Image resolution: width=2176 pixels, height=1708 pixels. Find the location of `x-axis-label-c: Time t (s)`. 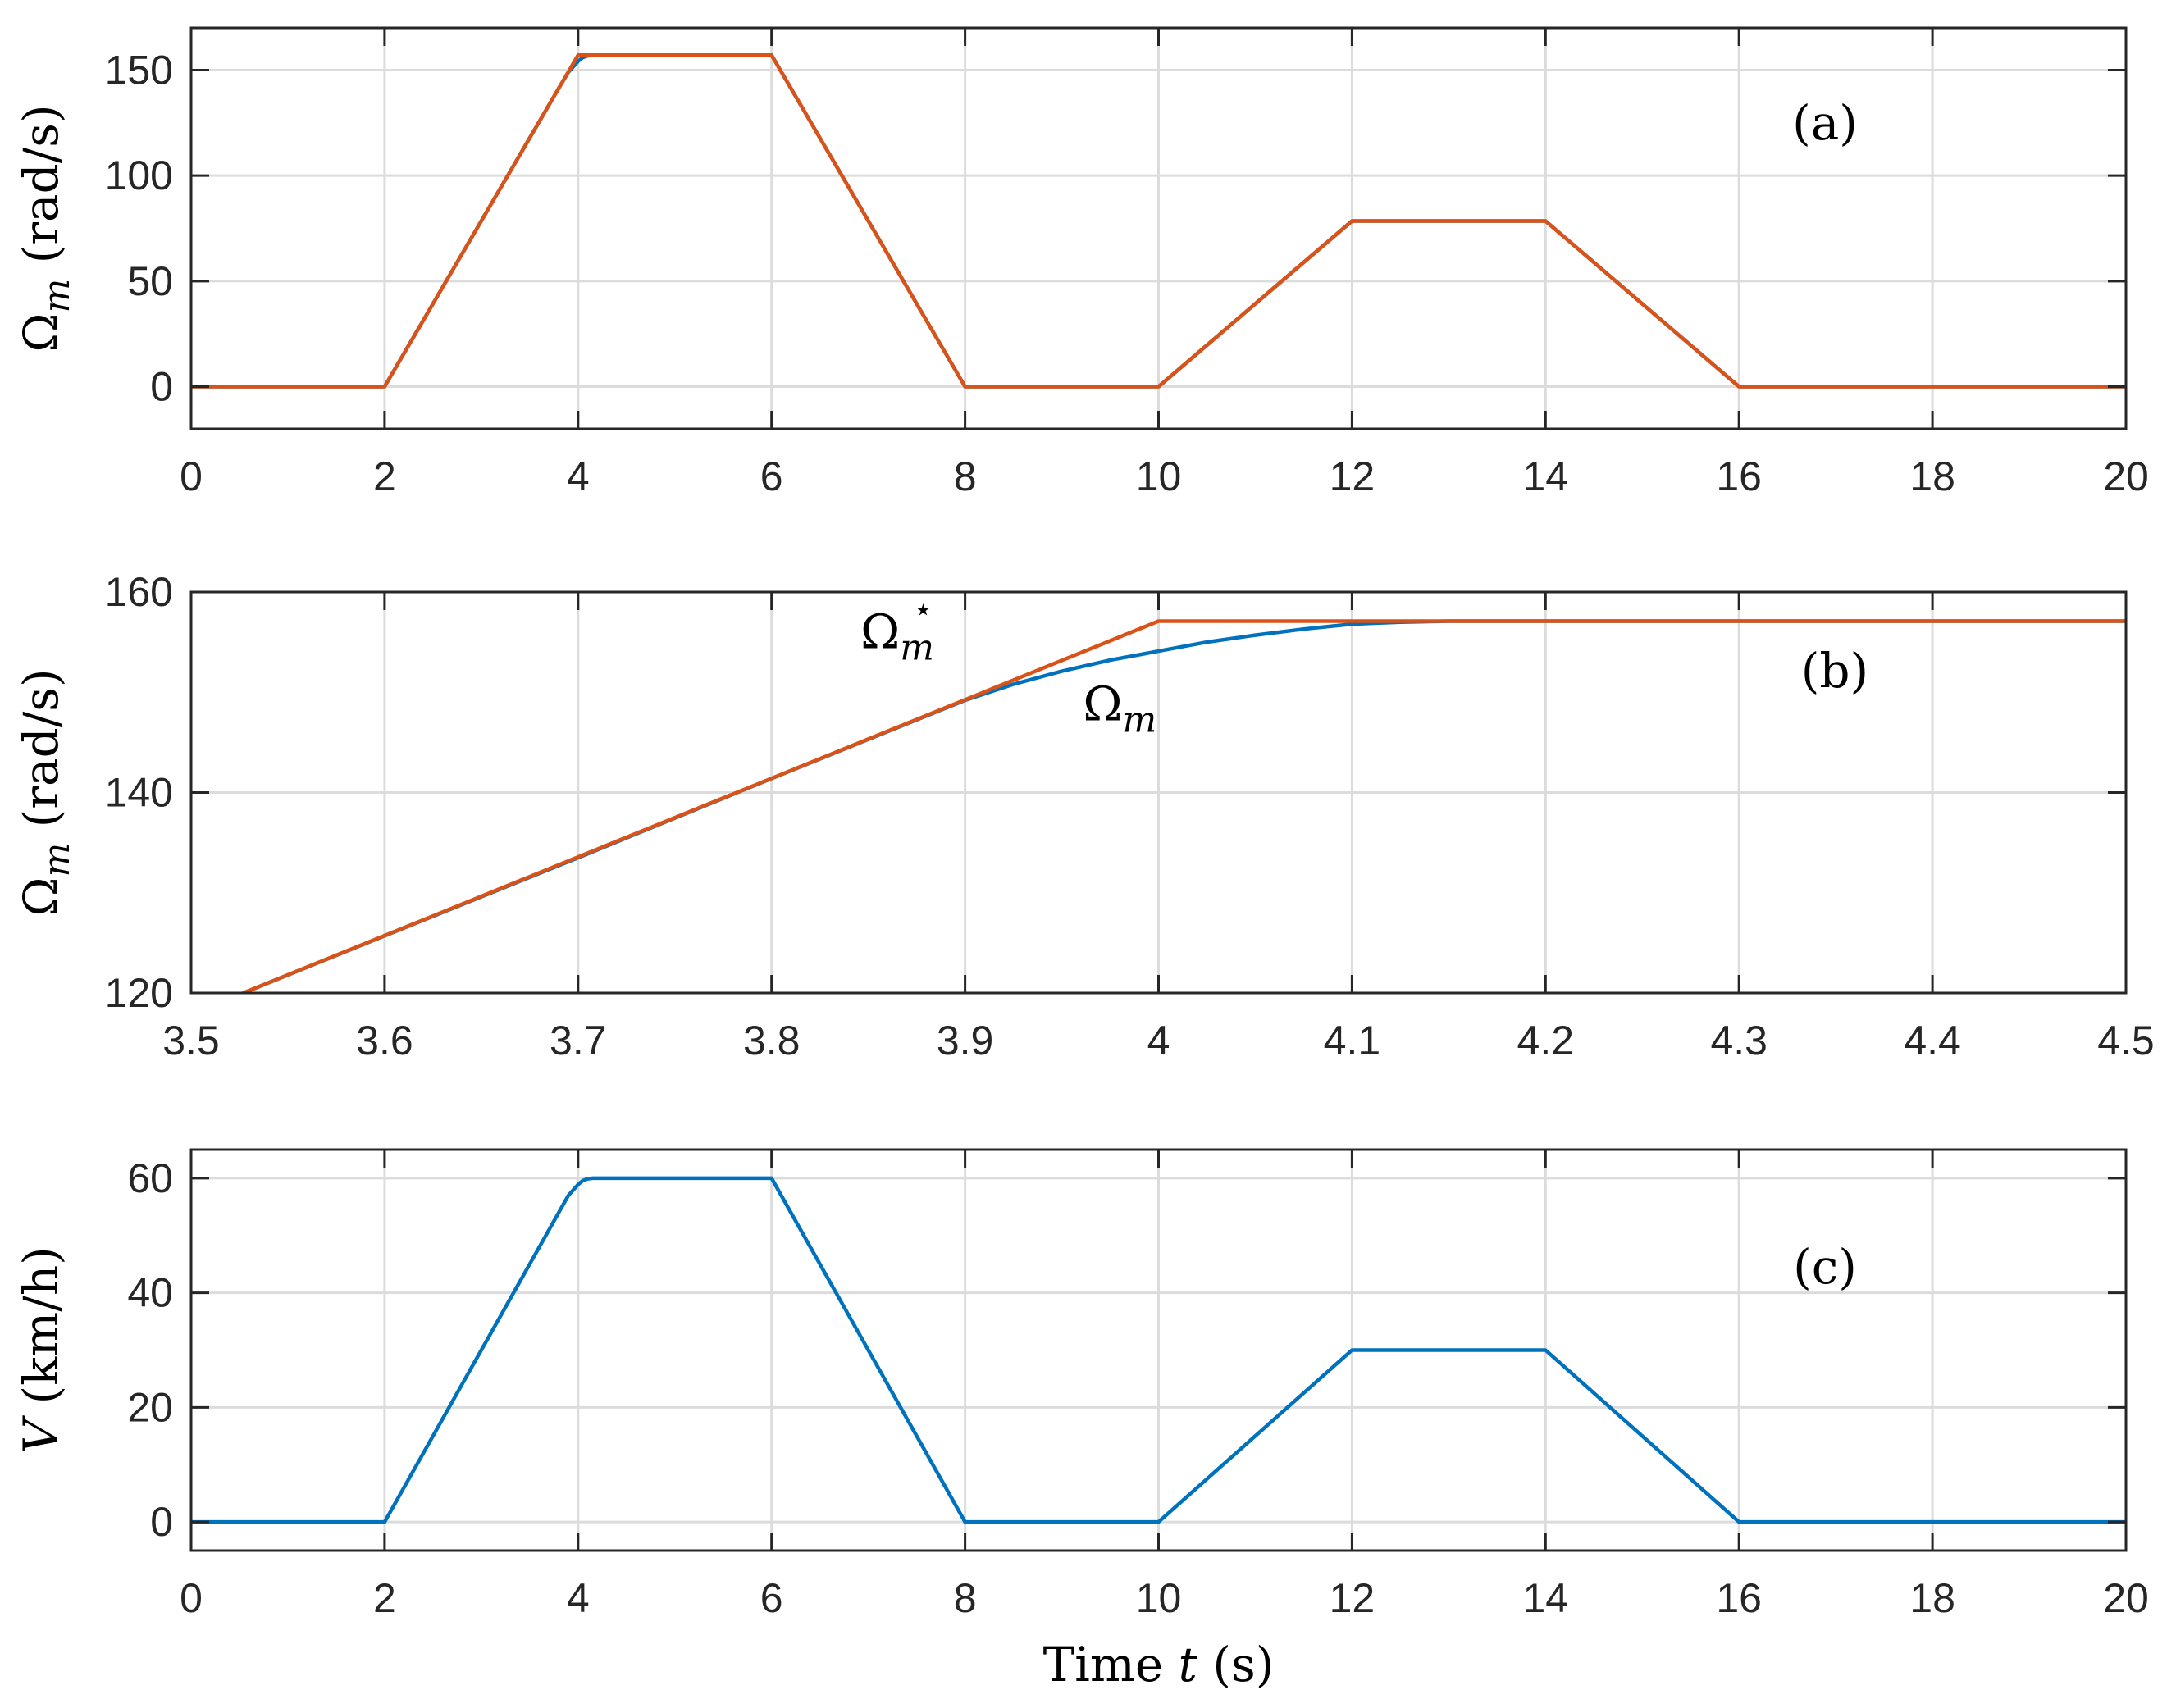

x-axis-label-c: Time t (s) is located at coordinates (1159, 1664).